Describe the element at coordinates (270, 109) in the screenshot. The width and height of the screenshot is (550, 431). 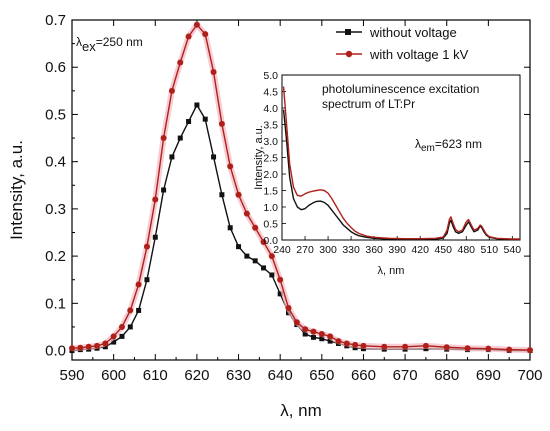
I see `inset-y-tick-label: 4.0` at that location.